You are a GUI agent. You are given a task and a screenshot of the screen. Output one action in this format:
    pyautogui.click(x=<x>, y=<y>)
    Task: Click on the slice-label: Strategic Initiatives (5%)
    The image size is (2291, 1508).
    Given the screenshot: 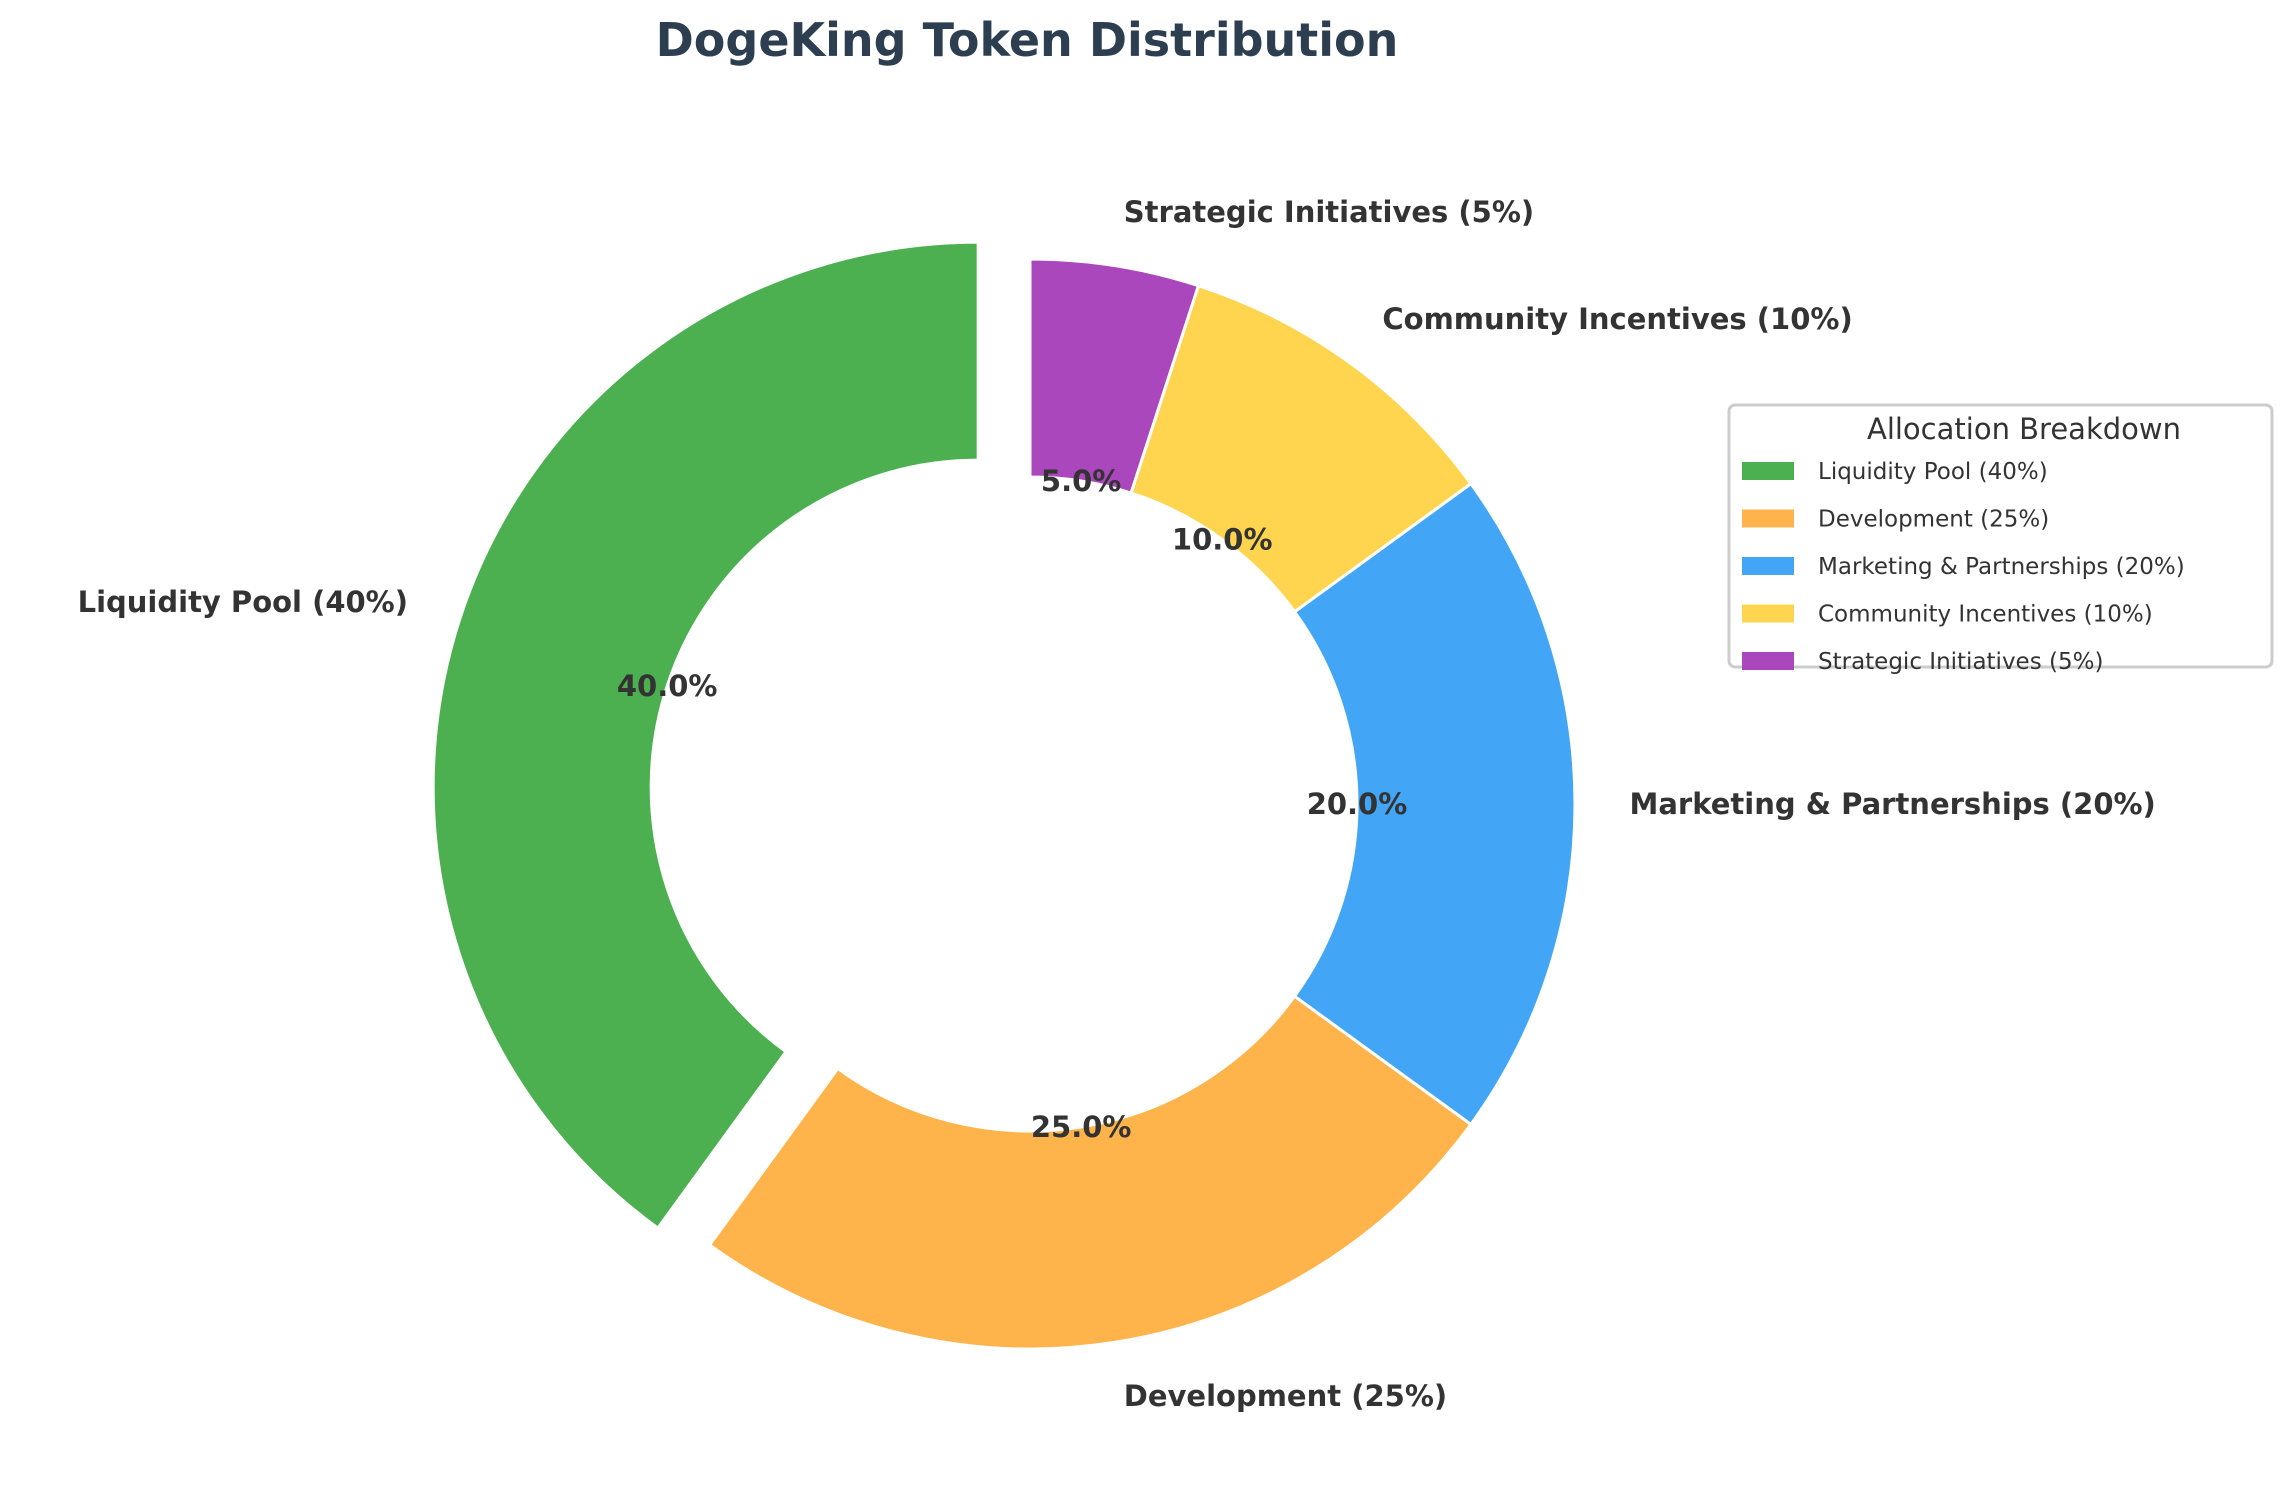 What is the action you would take?
    pyautogui.click(x=1329, y=212)
    